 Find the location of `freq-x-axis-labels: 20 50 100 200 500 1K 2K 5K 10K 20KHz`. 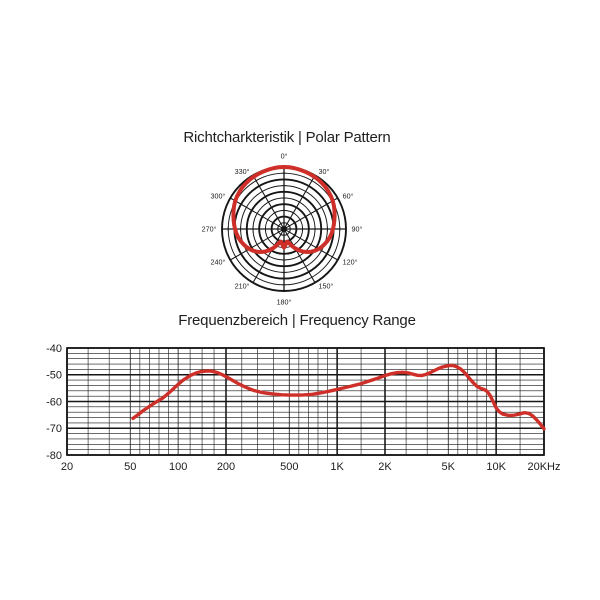

freq-x-axis-labels: 20 50 100 200 500 1K 2K 5K 10K 20KHz is located at coordinates (311, 467).